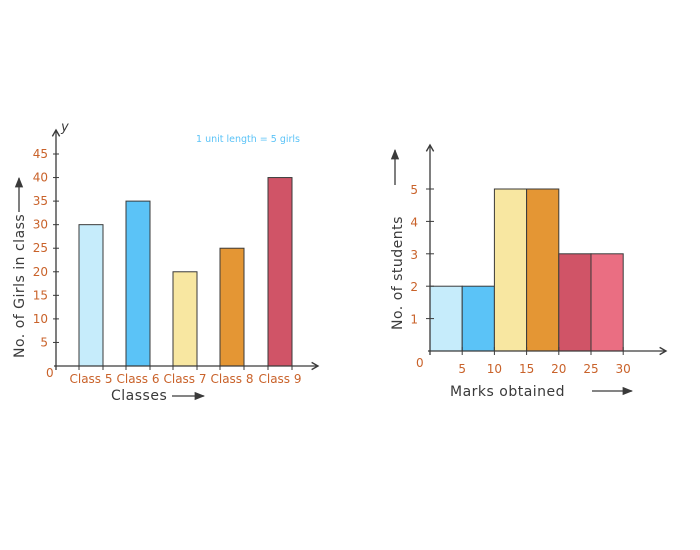 This screenshot has width=700, height=550. What do you see at coordinates (414, 287) in the screenshot?
I see `y-tick-label: 2` at bounding box center [414, 287].